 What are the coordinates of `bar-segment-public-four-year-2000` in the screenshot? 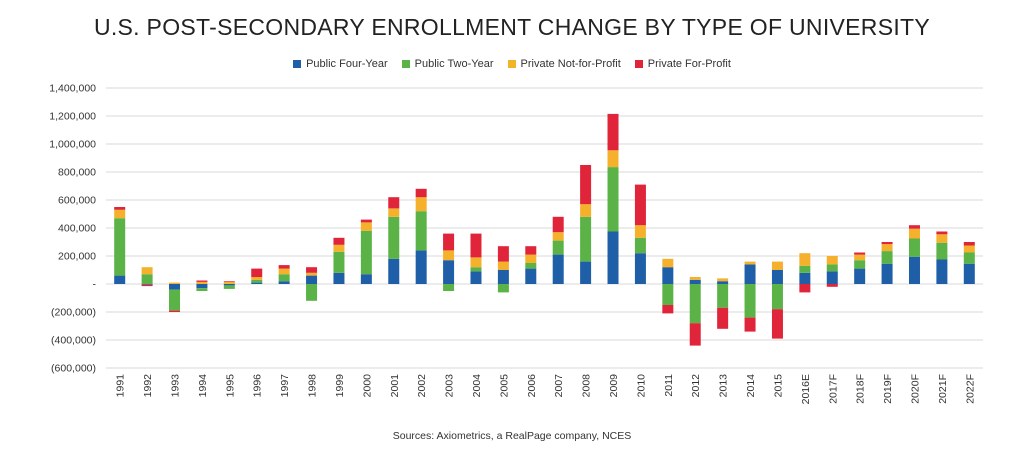 It's located at (366, 279).